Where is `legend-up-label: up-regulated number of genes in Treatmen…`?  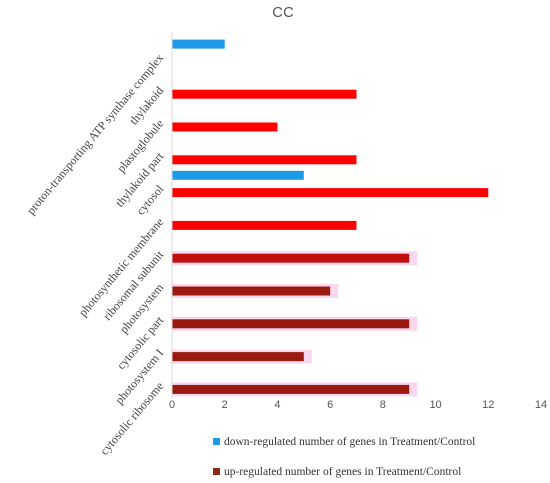
legend-up-label: up-regulated number of genes in Treatmen… is located at coordinates (342, 472).